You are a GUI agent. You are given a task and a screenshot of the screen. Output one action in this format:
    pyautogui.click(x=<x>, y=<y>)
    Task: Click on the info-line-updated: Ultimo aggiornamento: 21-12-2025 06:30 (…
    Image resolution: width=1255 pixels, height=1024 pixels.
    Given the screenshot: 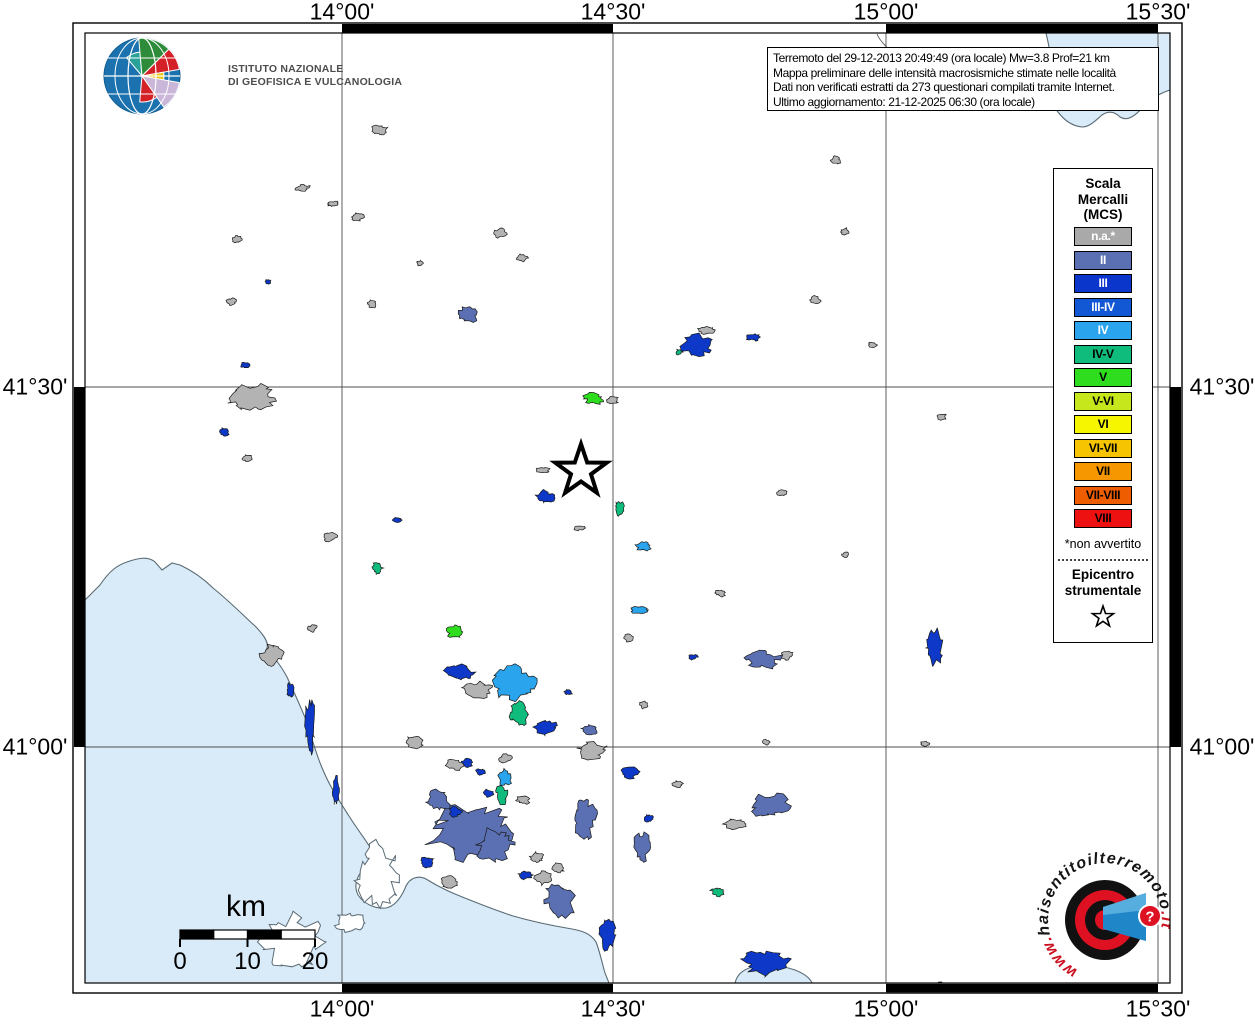 What is the action you would take?
    pyautogui.click(x=904, y=101)
    